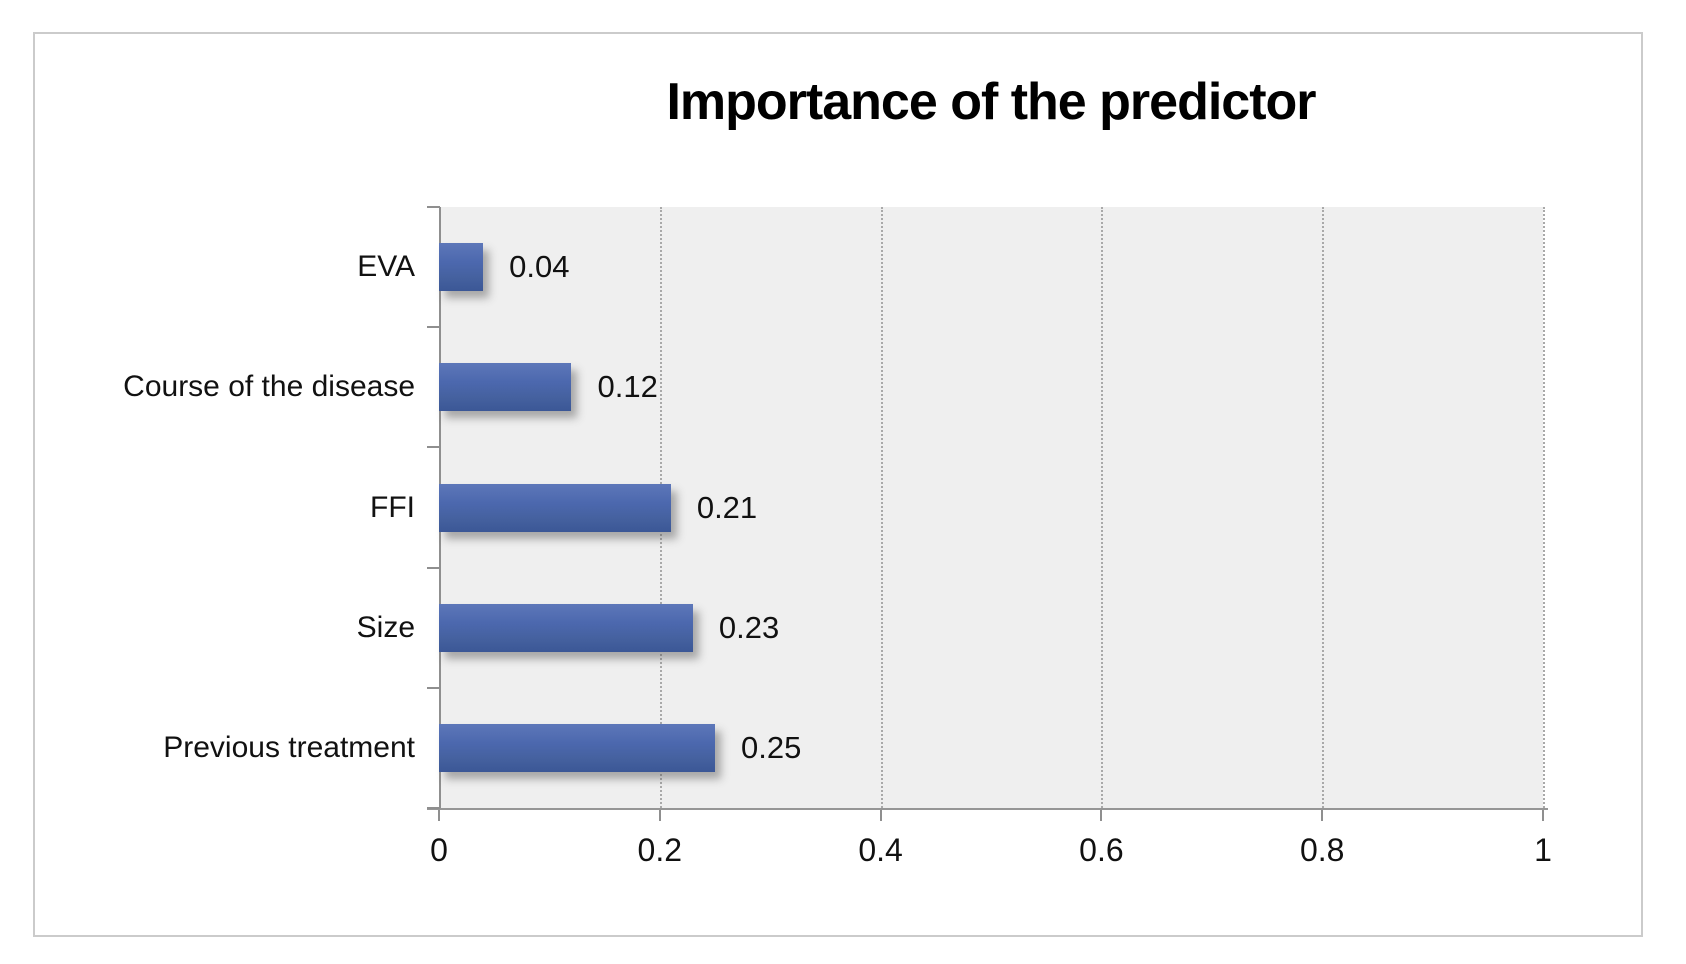  Describe the element at coordinates (566, 627) in the screenshot. I see `bar-size` at that location.